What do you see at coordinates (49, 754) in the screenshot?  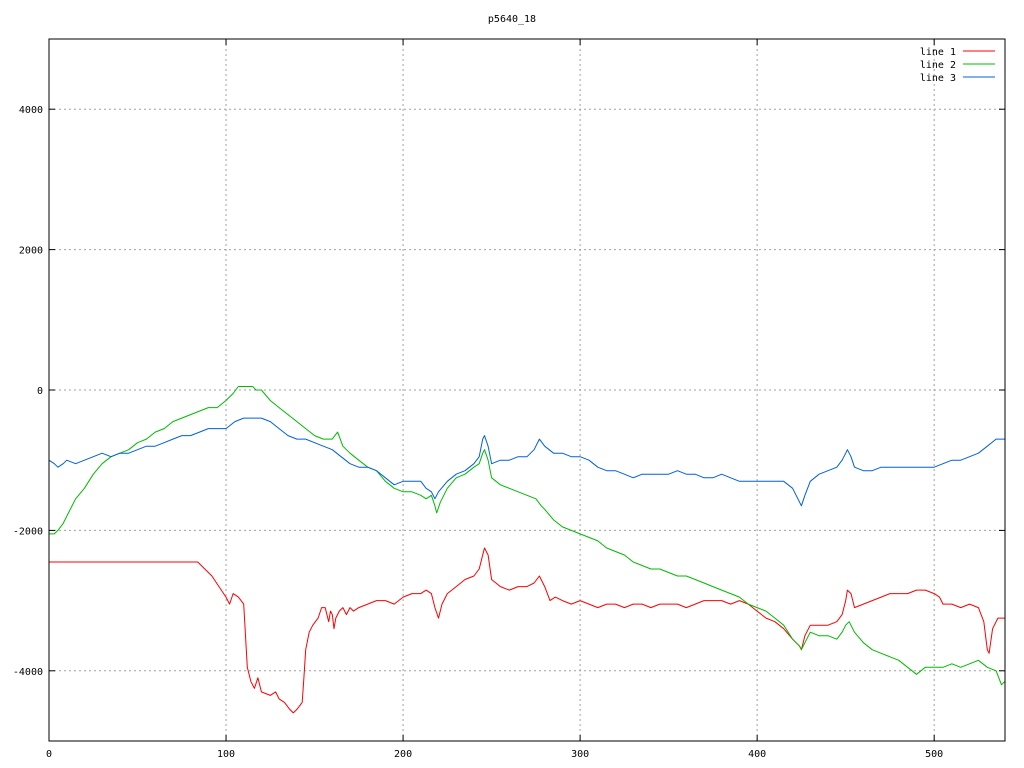 I see `x-tick-label: 0` at bounding box center [49, 754].